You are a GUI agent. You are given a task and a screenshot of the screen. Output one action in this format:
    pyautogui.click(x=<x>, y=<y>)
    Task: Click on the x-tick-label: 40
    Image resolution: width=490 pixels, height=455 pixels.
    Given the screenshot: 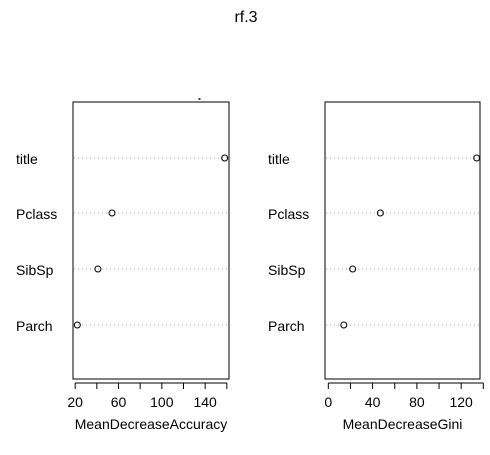 What is the action you would take?
    pyautogui.click(x=373, y=402)
    